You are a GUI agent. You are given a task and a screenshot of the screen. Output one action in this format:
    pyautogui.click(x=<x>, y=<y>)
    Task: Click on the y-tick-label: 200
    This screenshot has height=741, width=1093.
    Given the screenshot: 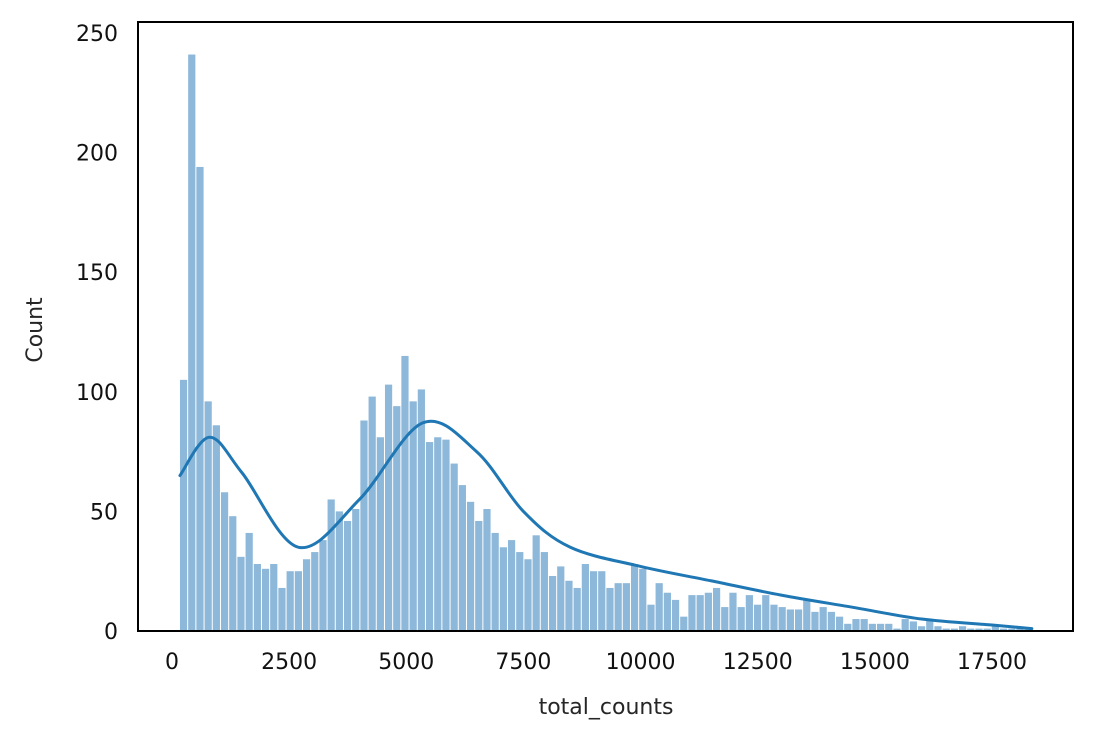 What is the action you would take?
    pyautogui.click(x=97, y=154)
    